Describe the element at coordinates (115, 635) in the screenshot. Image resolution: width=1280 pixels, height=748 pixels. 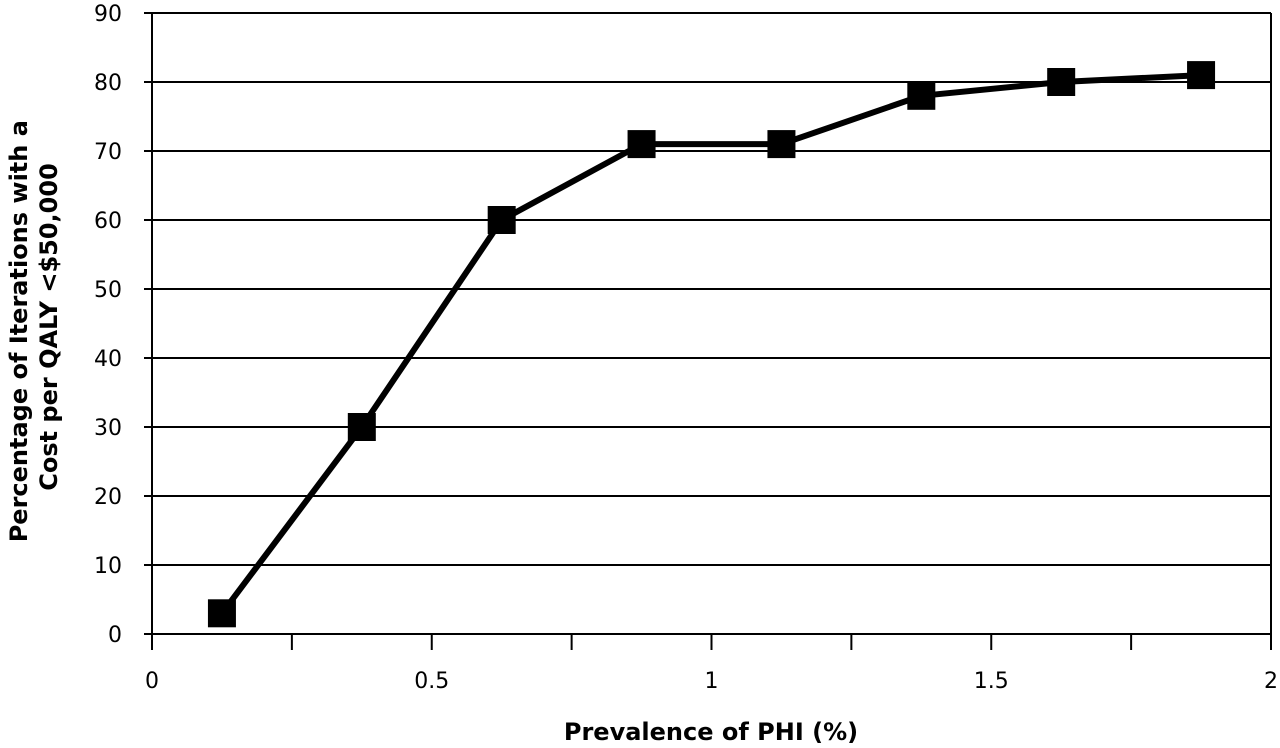
I see `y-tick-label: 0` at that location.